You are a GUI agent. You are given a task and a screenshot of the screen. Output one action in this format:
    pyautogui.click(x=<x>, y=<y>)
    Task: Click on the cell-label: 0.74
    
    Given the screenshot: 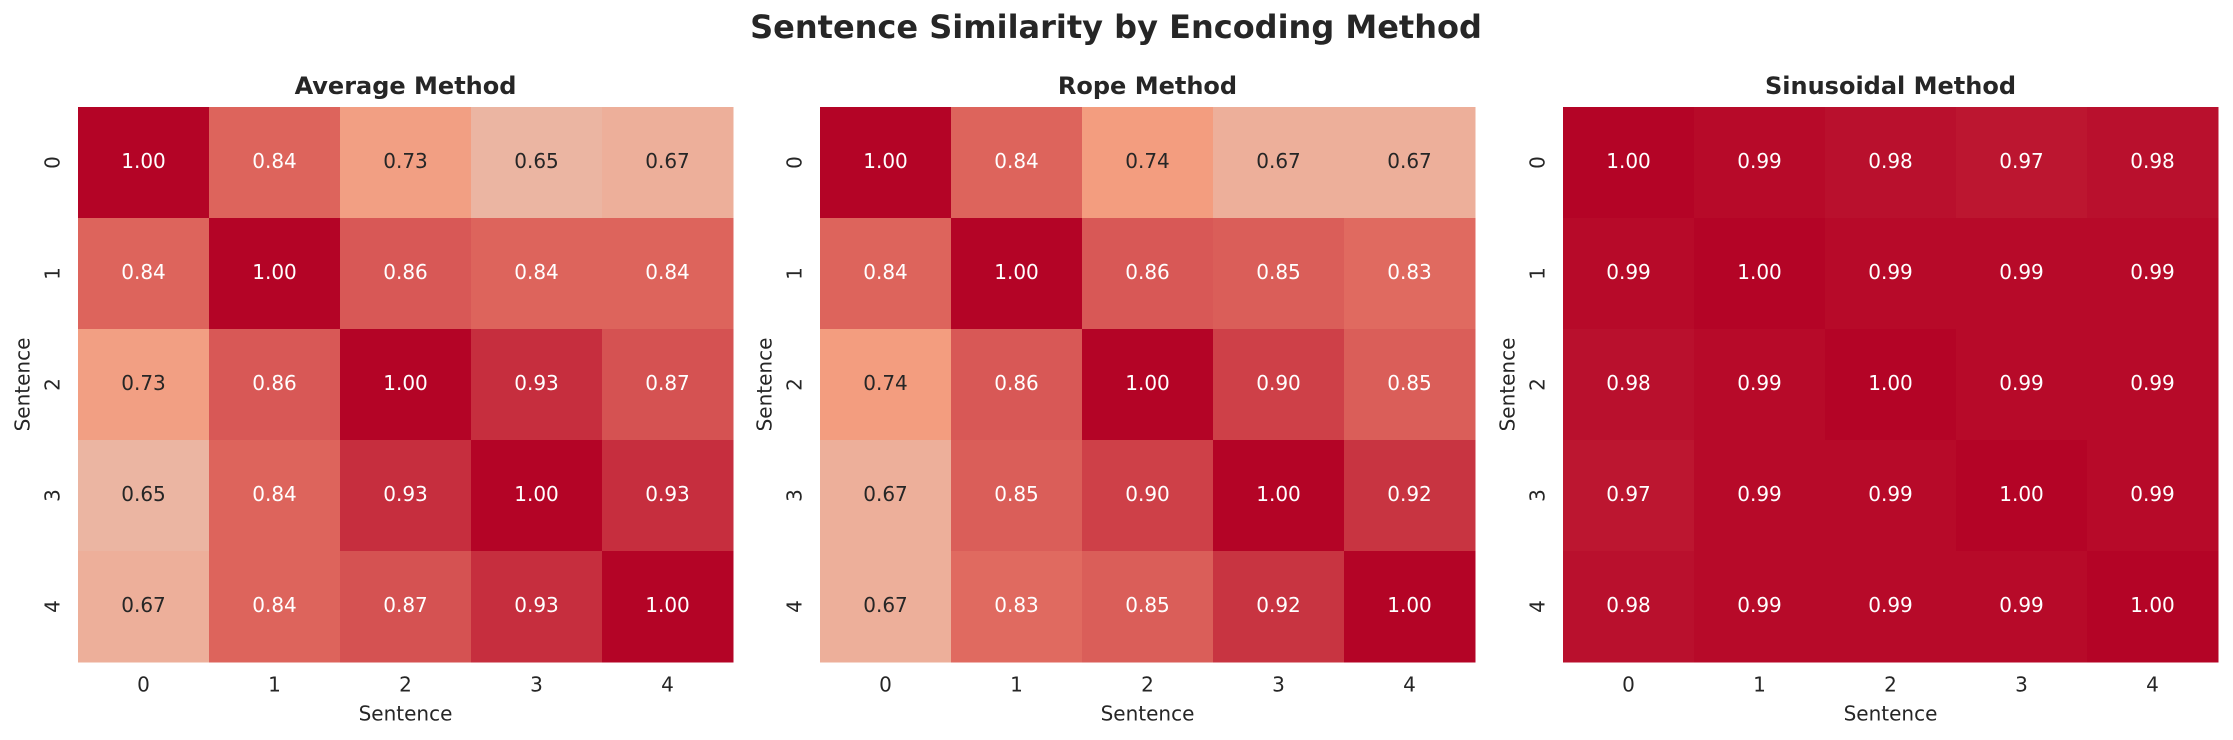 What is the action you would take?
    pyautogui.click(x=885, y=383)
    